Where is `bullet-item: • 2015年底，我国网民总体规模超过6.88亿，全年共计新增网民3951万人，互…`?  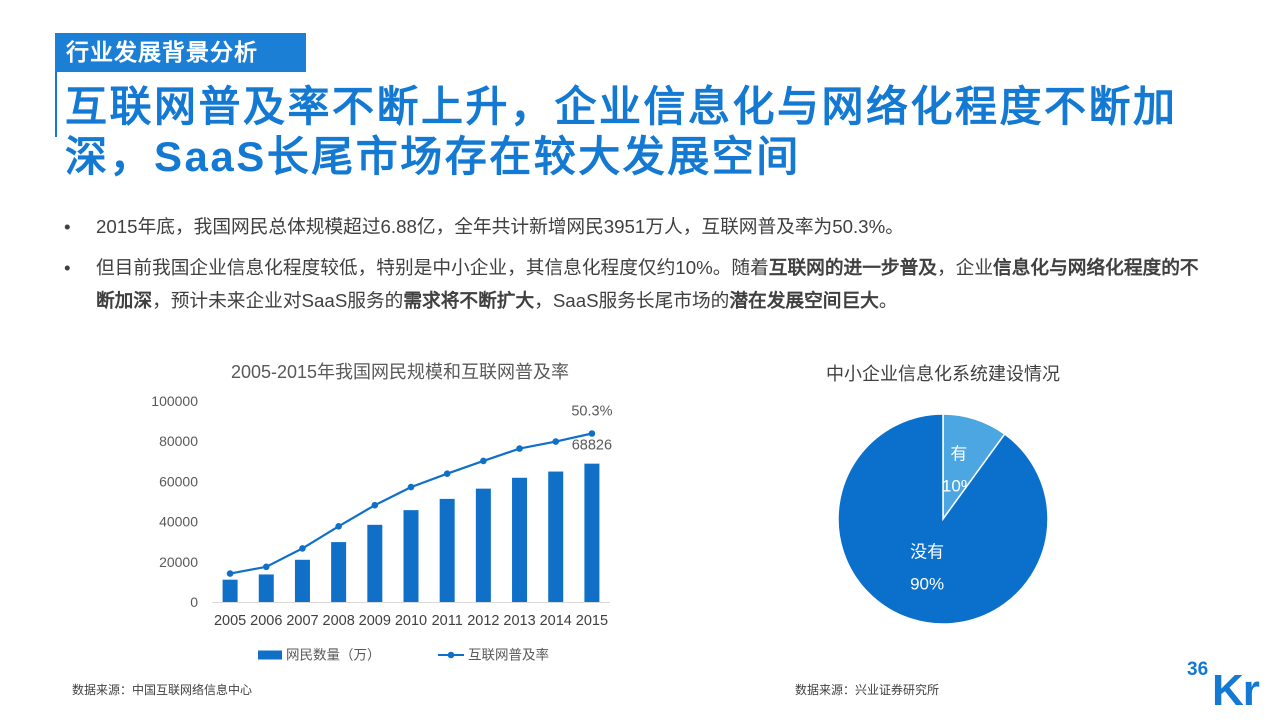 bullet-item: • 2015年底，我国网民总体规模超过6.88亿，全年共计新增网民3951万人，互… is located at coordinates (631, 226).